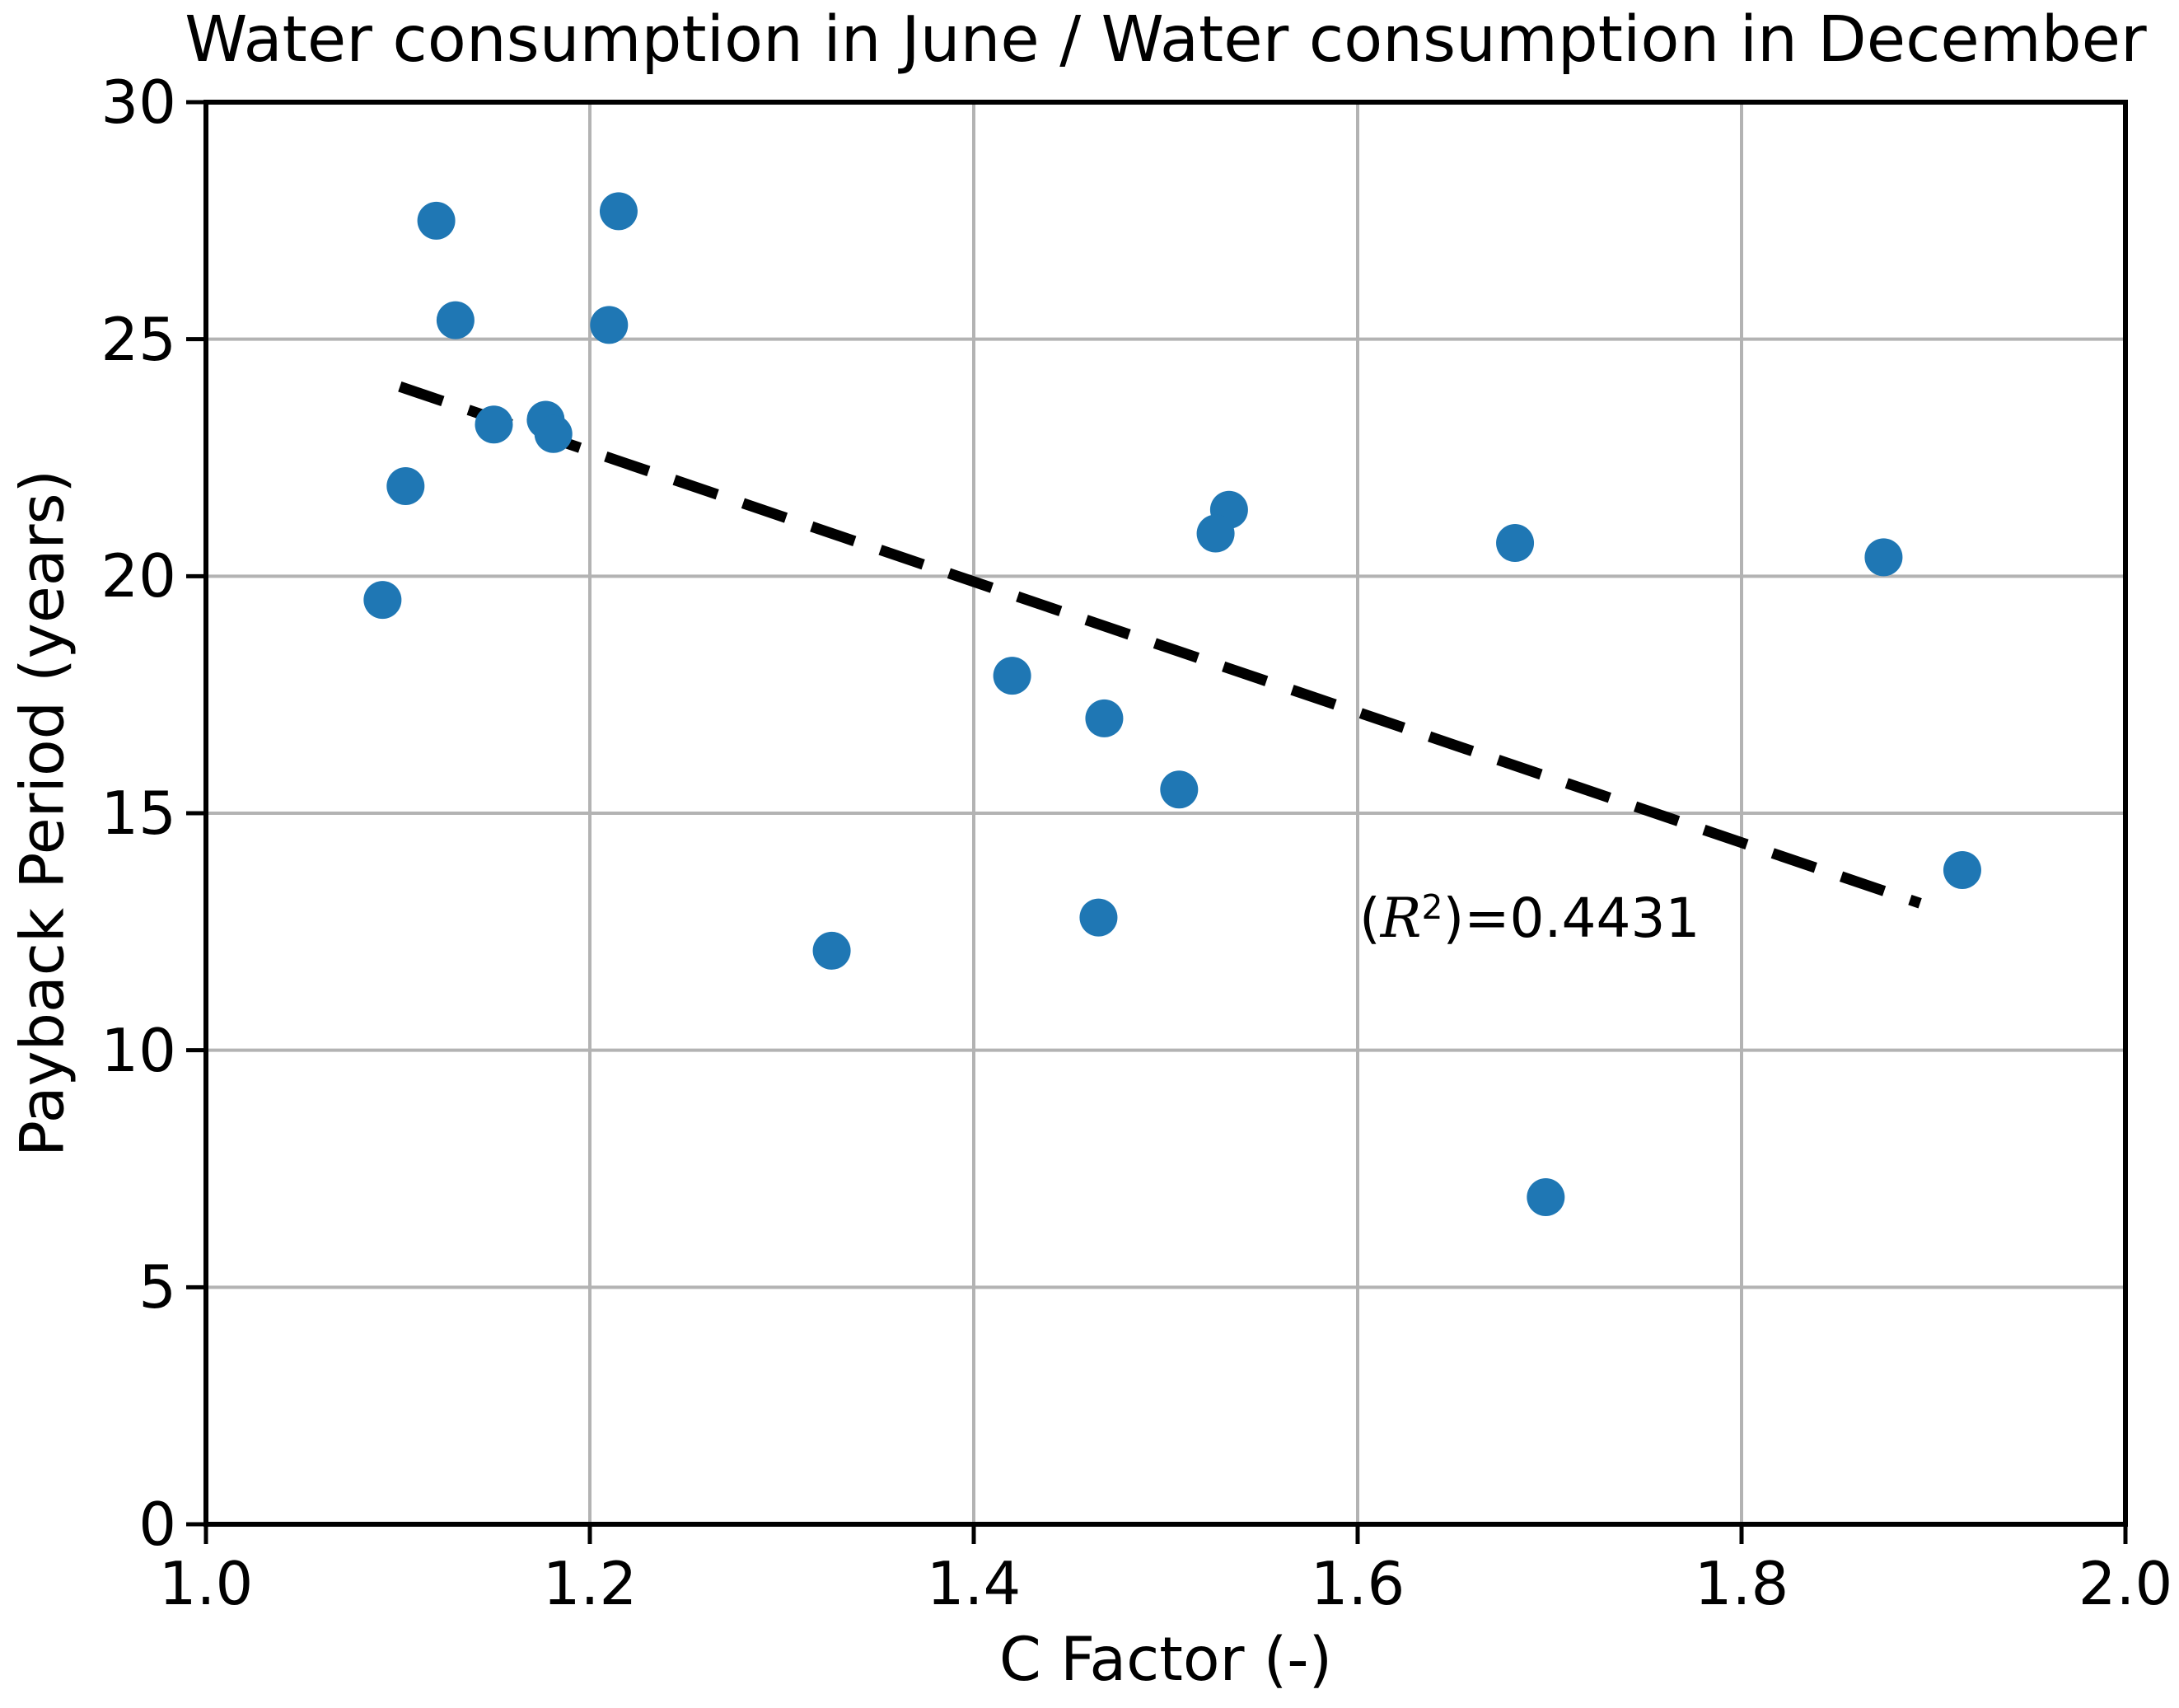  What do you see at coordinates (2125, 1583) in the screenshot?
I see `x-tick-label: 2.0` at bounding box center [2125, 1583].